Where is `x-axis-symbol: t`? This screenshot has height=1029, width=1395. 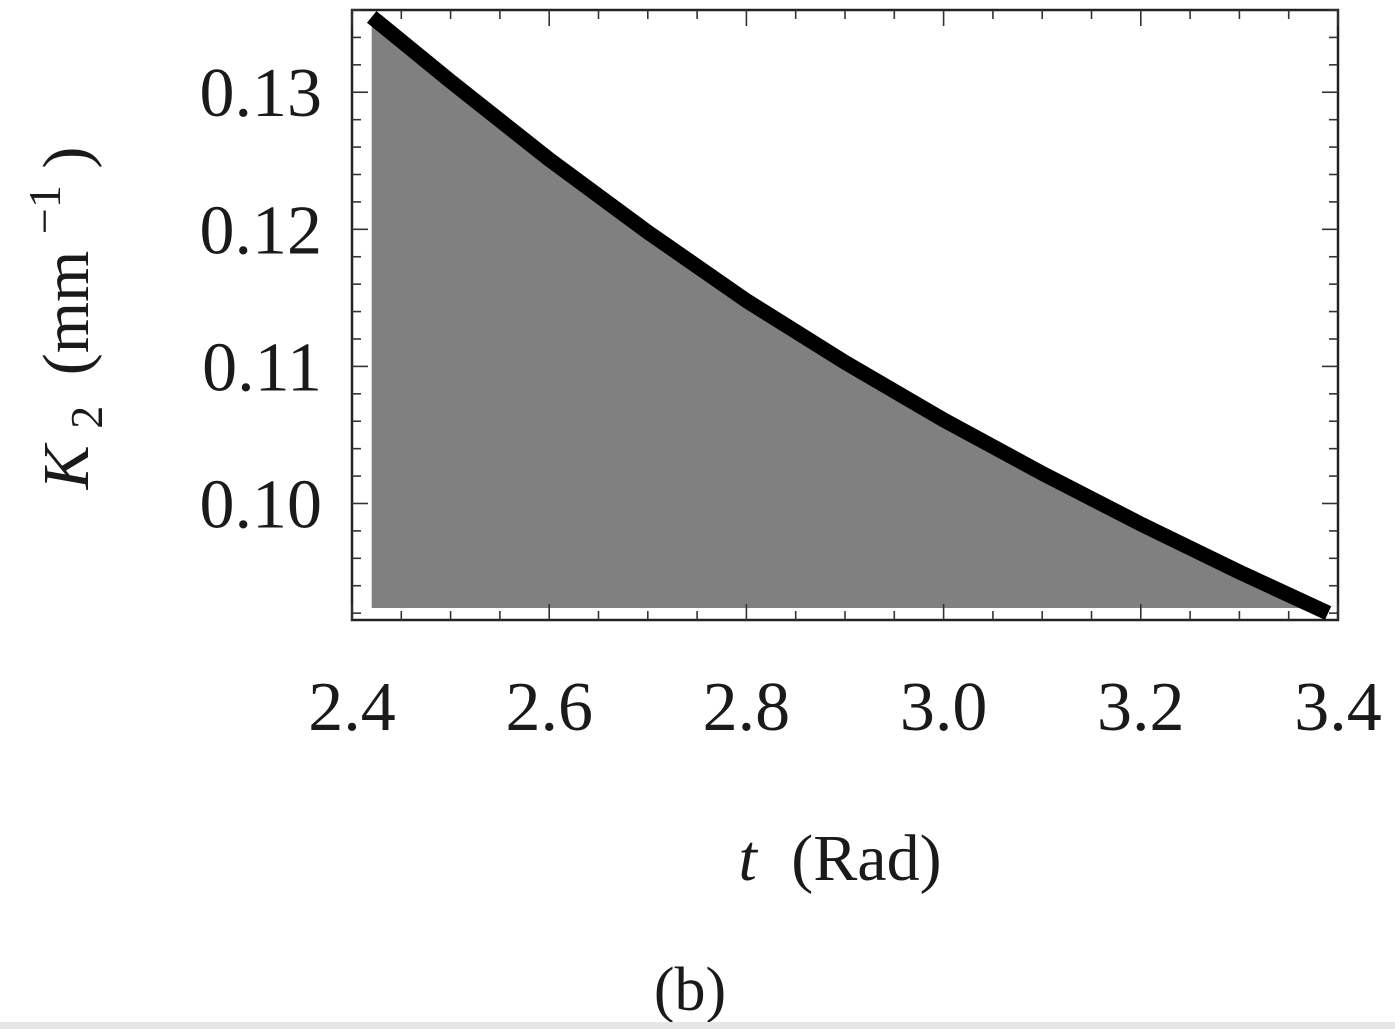 x-axis-symbol: t is located at coordinates (748, 858).